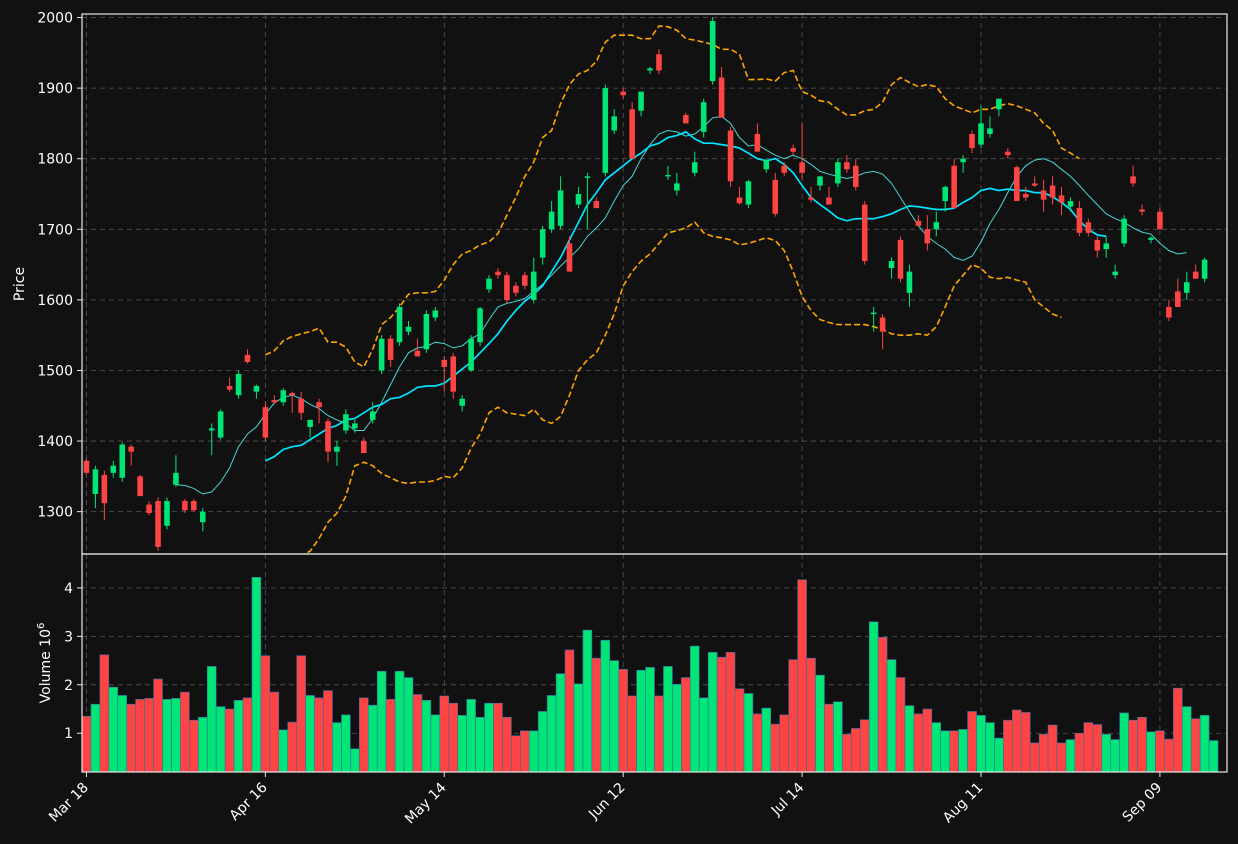 This screenshot has height=844, width=1238. I want to click on price-ytick-label: 1400, so click(55, 442).